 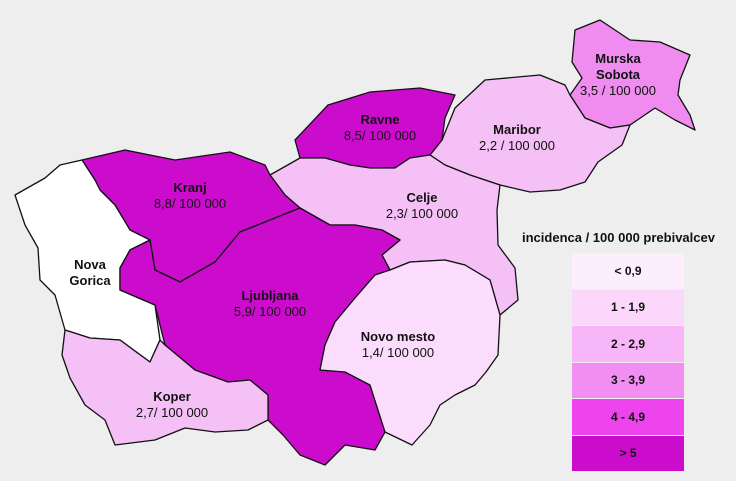 I want to click on region-name: Celje, so click(x=422, y=197).